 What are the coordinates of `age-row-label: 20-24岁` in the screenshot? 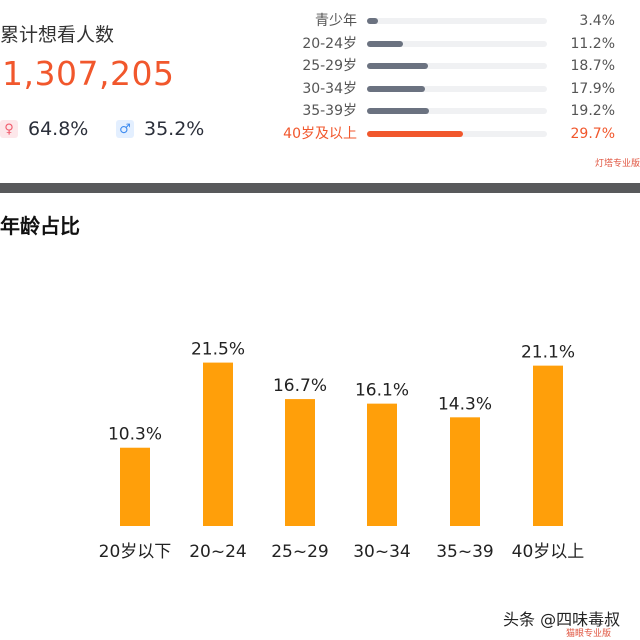 It's located at (329, 43).